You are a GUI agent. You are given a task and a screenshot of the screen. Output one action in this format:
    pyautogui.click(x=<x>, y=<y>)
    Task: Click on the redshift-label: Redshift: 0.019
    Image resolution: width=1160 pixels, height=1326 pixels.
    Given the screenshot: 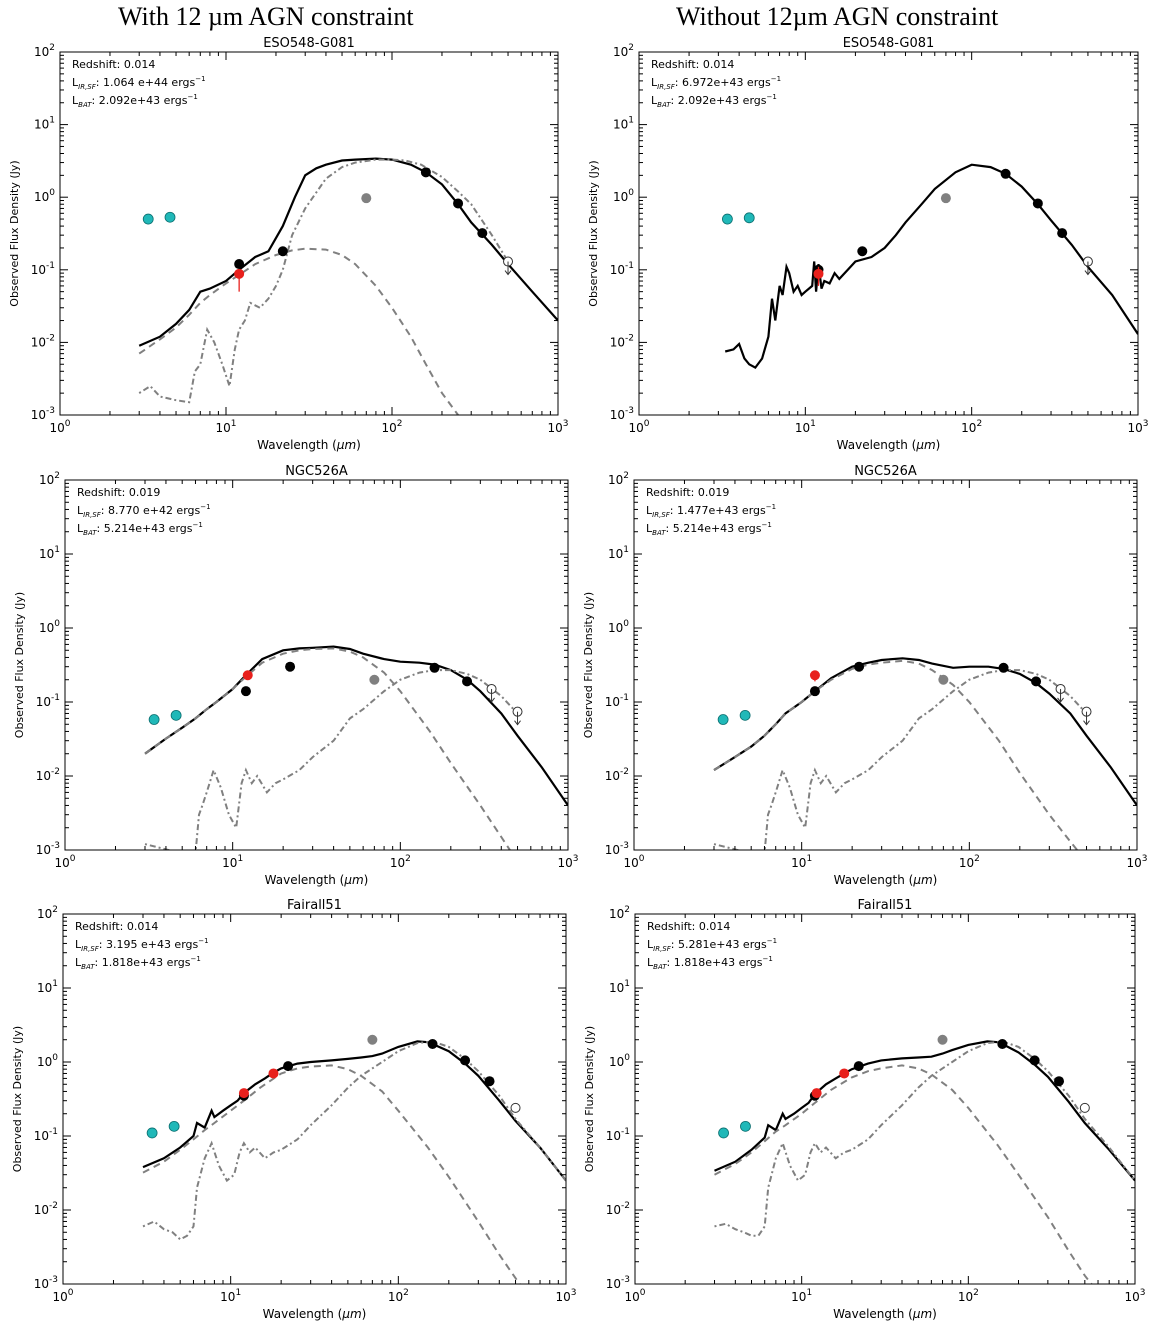 What is the action you would take?
    pyautogui.click(x=687, y=492)
    